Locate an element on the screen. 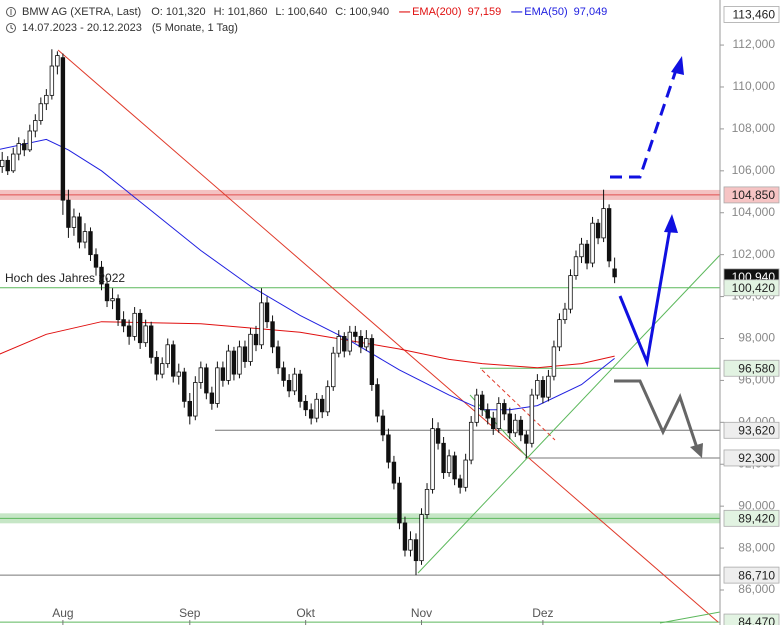 The image size is (780, 625). x-tick-label: Sep is located at coordinates (190, 613).